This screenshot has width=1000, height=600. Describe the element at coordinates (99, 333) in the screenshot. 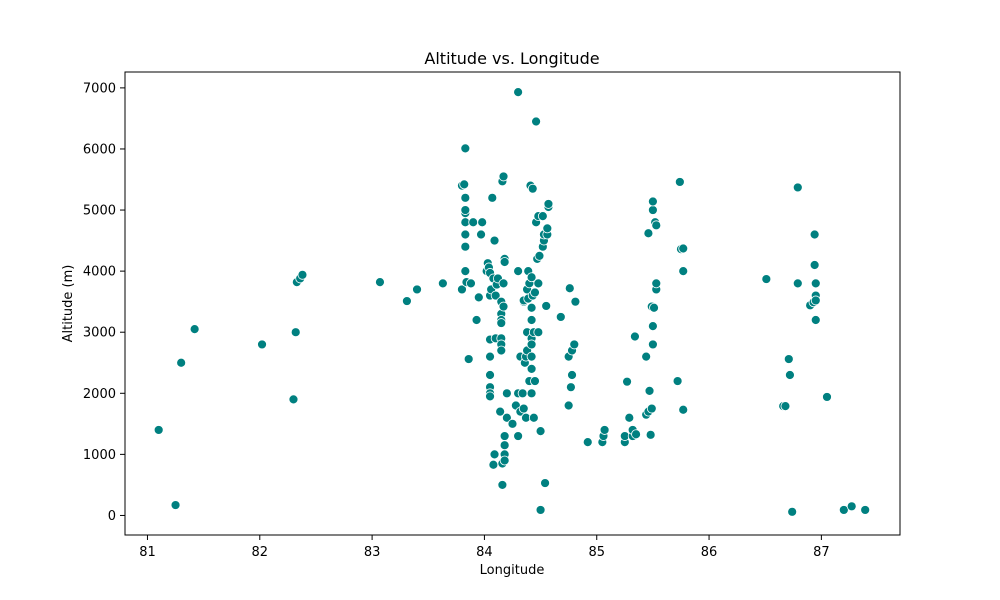

I see `y-tick-label: 3000` at that location.